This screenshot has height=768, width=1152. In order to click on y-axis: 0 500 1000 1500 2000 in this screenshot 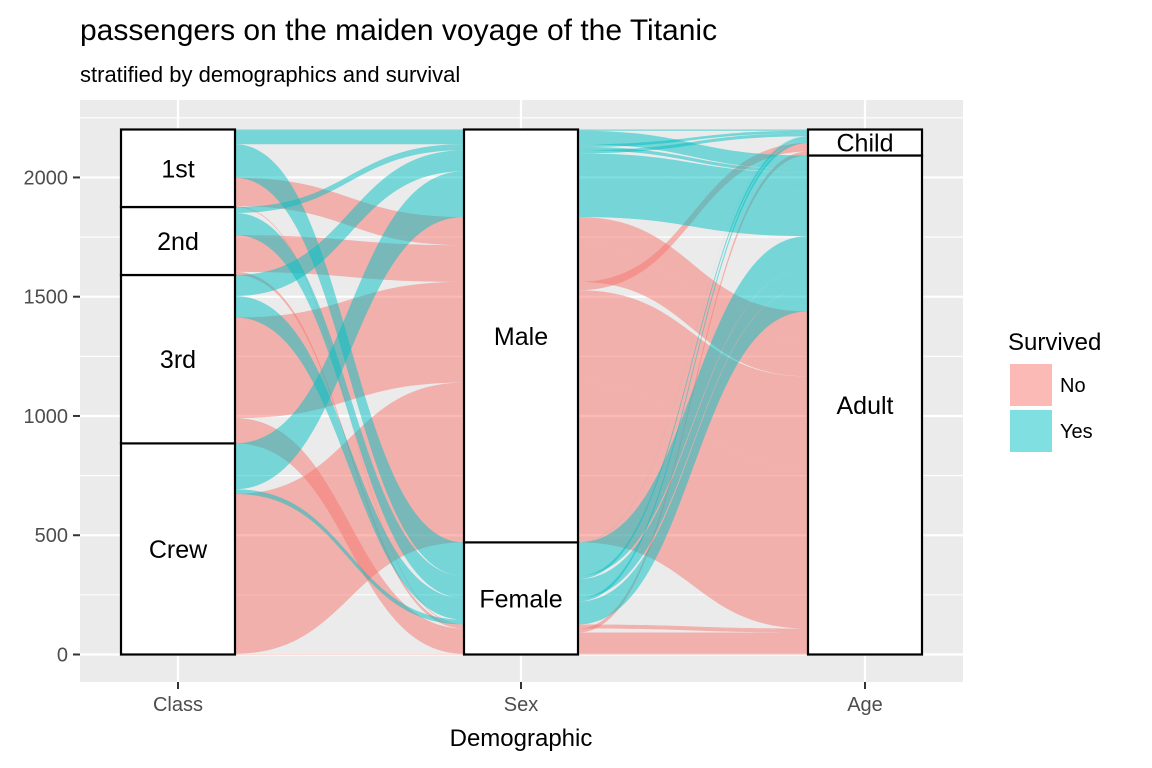, I will do `click(52, 417)`.